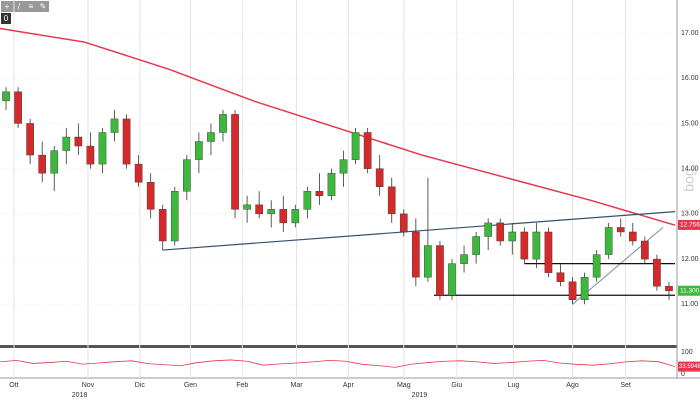 The height and width of the screenshot is (405, 700). I want to click on x-tick-label: Mag, so click(404, 385).